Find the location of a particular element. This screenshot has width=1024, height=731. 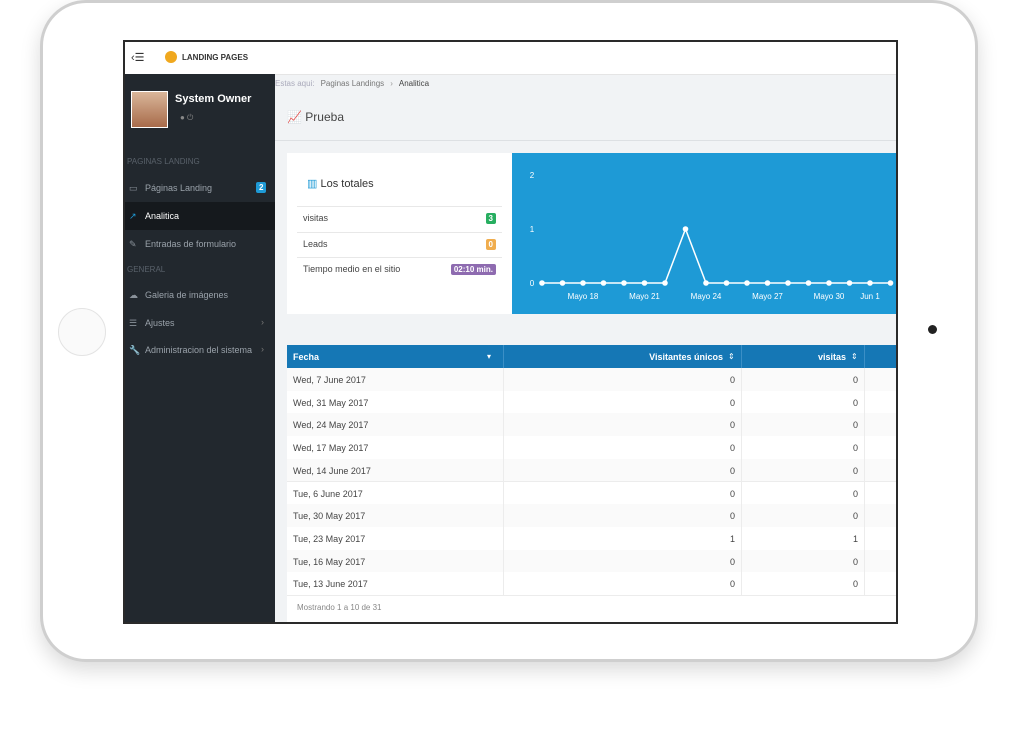

y-tick-label: 0 is located at coordinates (532, 283).